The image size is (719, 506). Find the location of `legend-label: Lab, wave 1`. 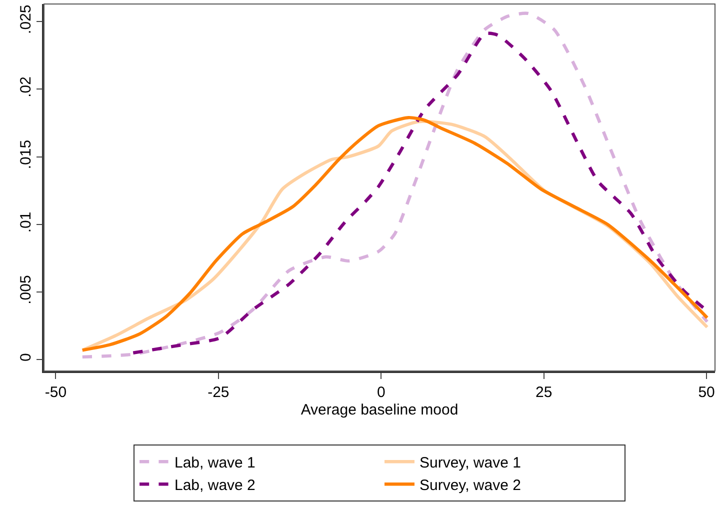

legend-label: Lab, wave 1 is located at coordinates (215, 463).